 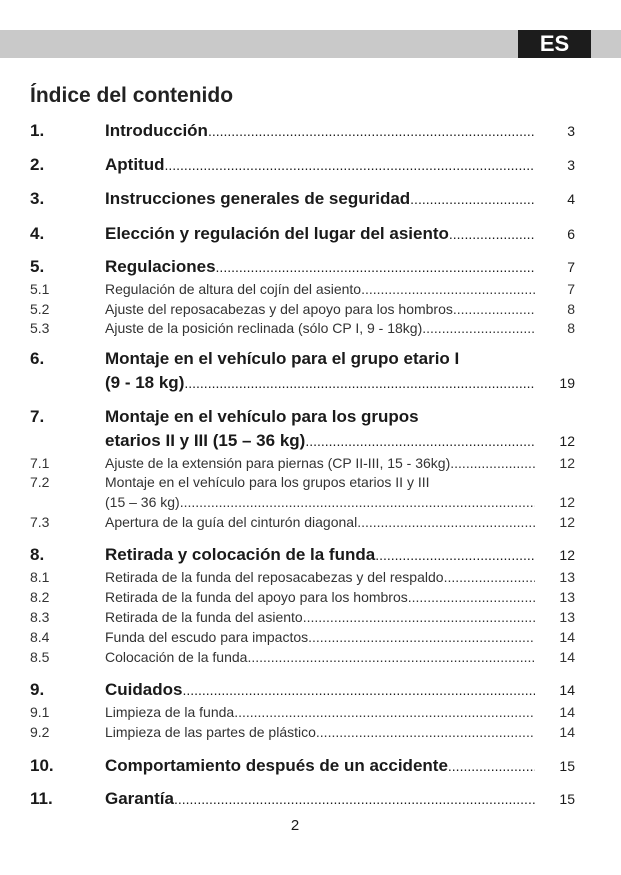 What do you see at coordinates (42, 765) in the screenshot?
I see `toc-entry-number: 10.` at bounding box center [42, 765].